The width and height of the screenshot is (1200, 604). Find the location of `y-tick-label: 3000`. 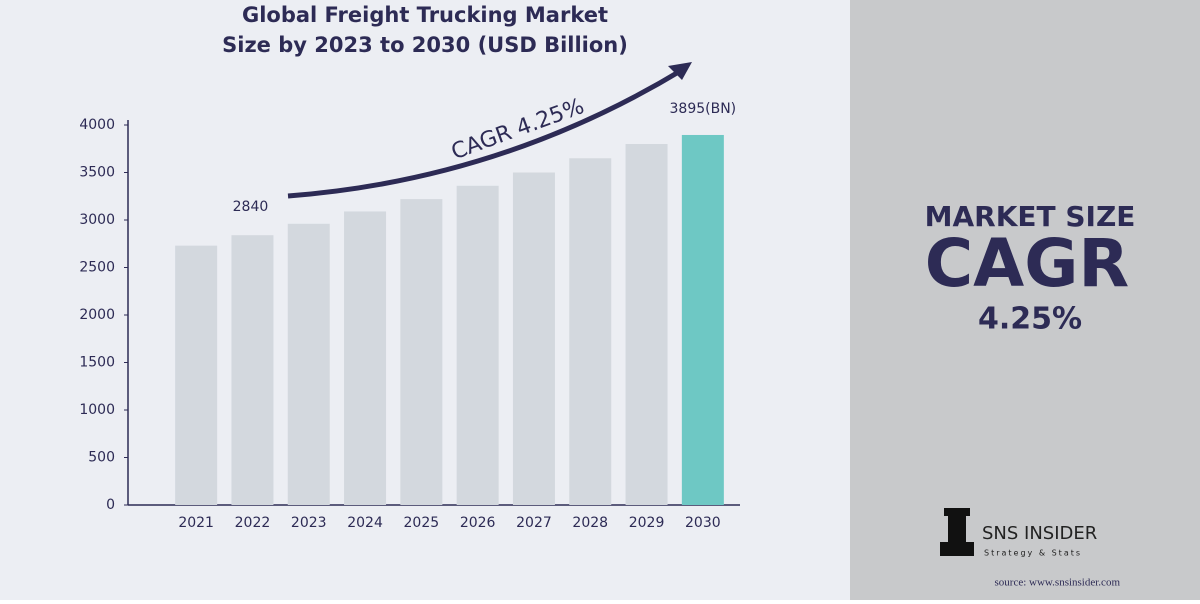

y-tick-label: 3000 is located at coordinates (97, 220).